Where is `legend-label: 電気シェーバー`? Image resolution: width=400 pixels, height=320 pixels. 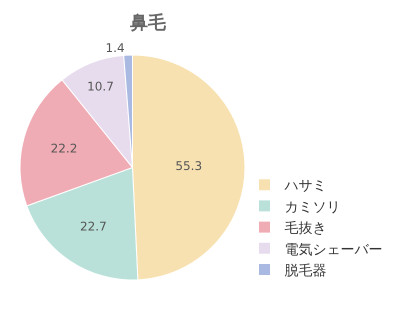
legend-label: 電気シェーバー is located at coordinates (333, 250).